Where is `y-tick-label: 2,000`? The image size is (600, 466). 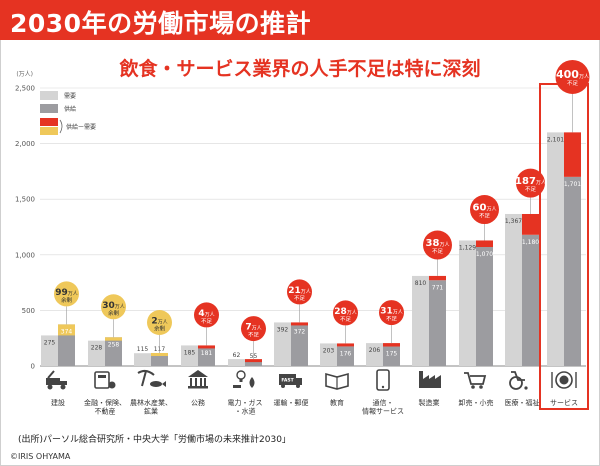
y-tick-label: 2,000 is located at coordinates (25, 144).